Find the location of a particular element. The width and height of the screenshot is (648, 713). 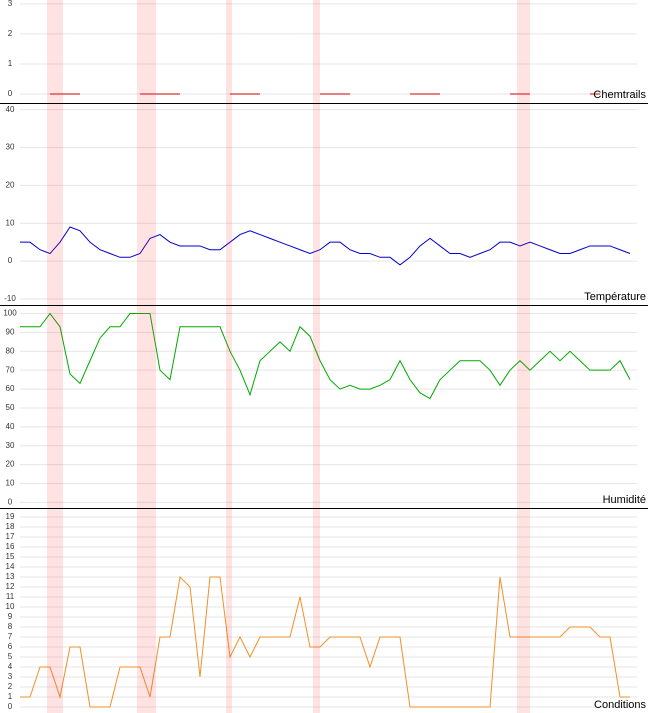

y-tick-label: 4 is located at coordinates (10, 666).